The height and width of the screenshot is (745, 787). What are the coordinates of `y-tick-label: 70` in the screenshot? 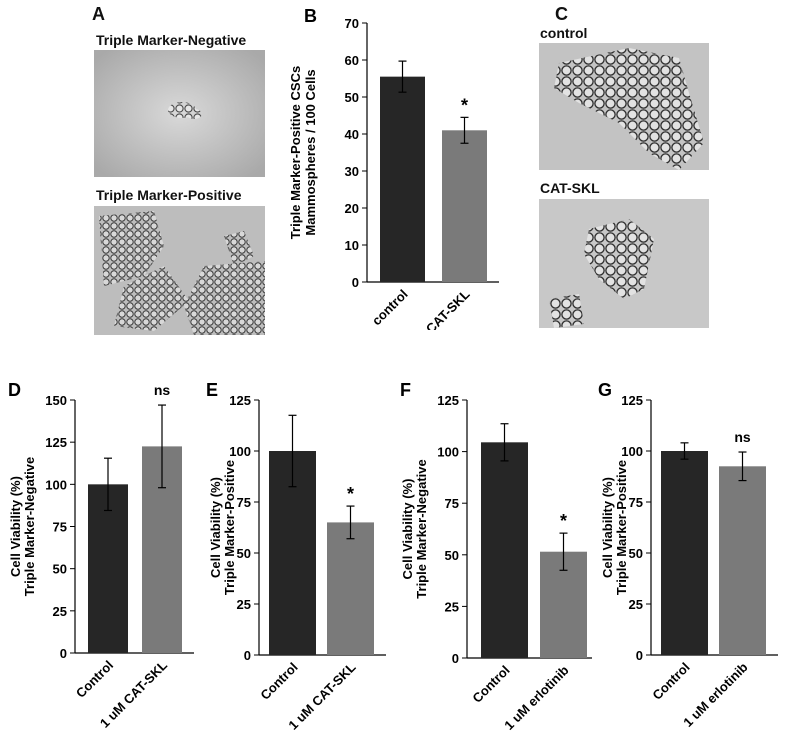 It's located at (352, 23).